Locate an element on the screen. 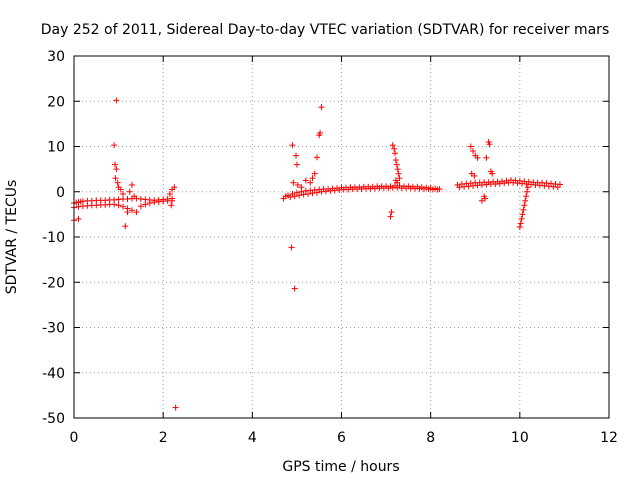 This screenshot has height=480, width=640. y-tick-label: 10 is located at coordinates (56, 148).